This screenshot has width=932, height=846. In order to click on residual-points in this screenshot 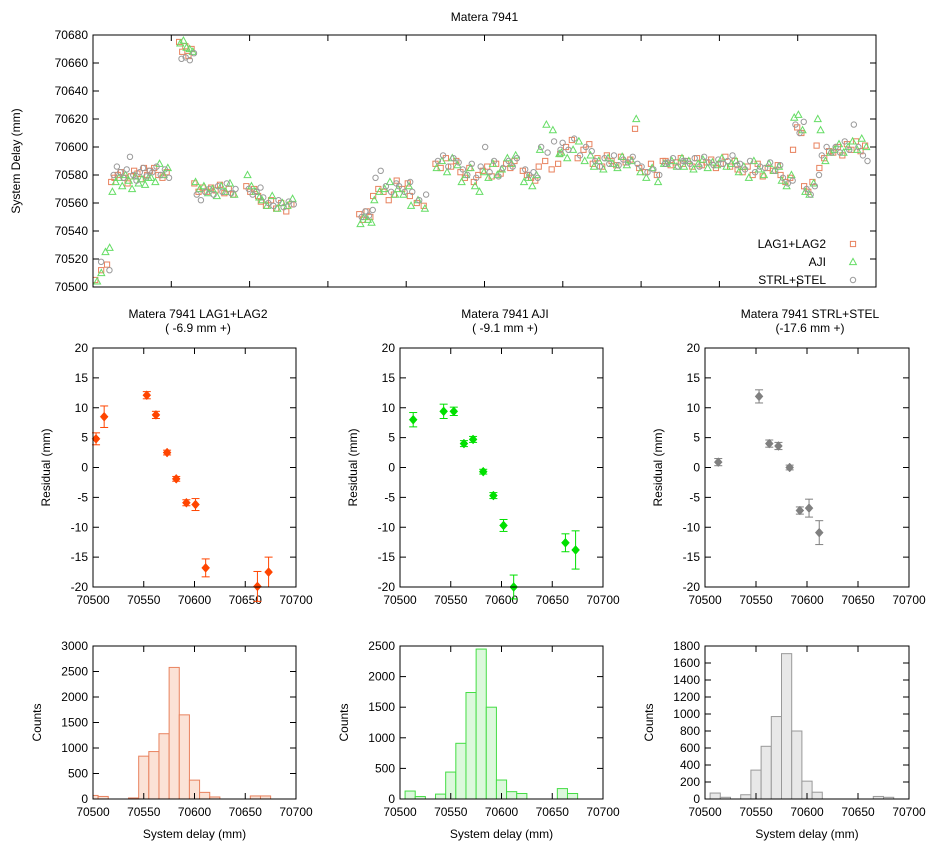, I will do `click(494, 501)`.